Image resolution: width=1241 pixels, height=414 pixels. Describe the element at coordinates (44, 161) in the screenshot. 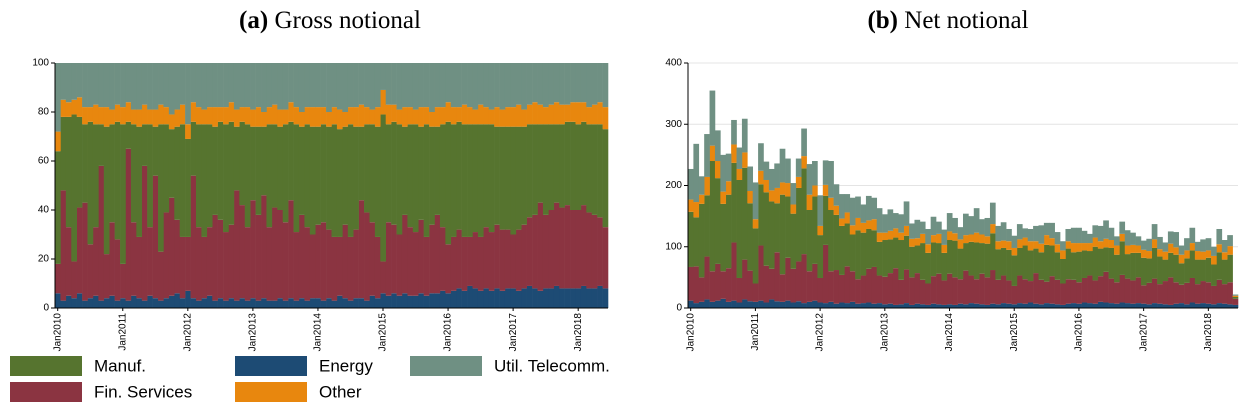

I see `y-tick-label: 60` at that location.